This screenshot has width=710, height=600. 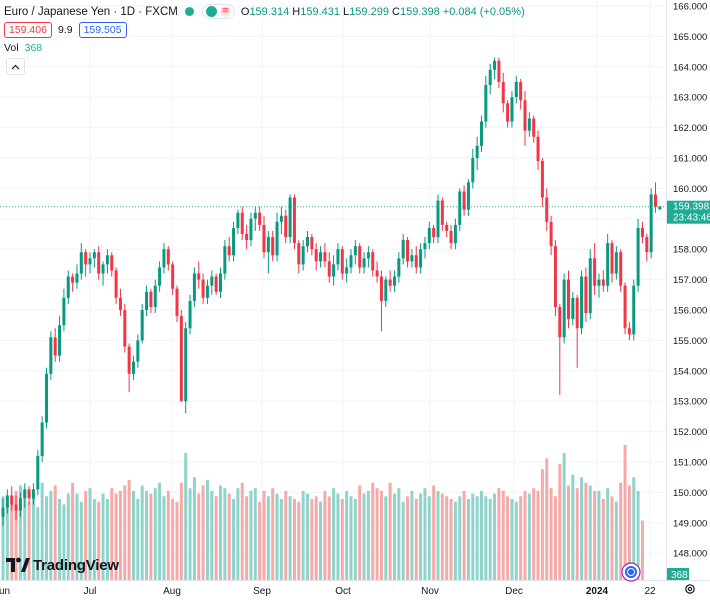 What do you see at coordinates (690, 280) in the screenshot?
I see `price-tick-label: 157.000` at bounding box center [690, 280].